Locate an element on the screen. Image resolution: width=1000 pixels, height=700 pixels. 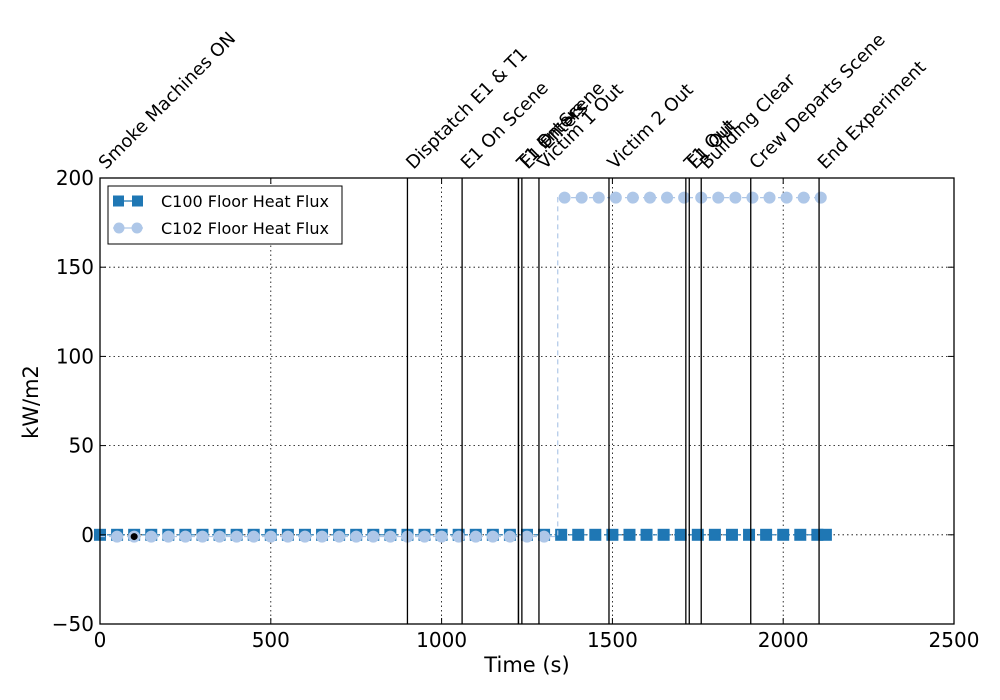
x-axis-label: Time (s) is located at coordinates (526, 665).